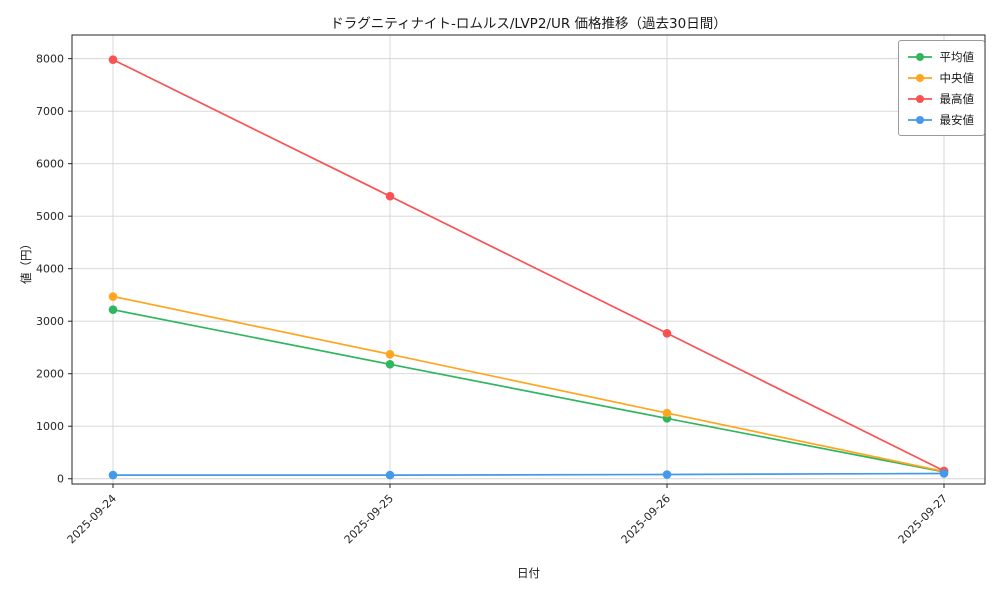 The image size is (1000, 600). I want to click on legend: 平均値中央値最高値最安値, so click(941, 88).